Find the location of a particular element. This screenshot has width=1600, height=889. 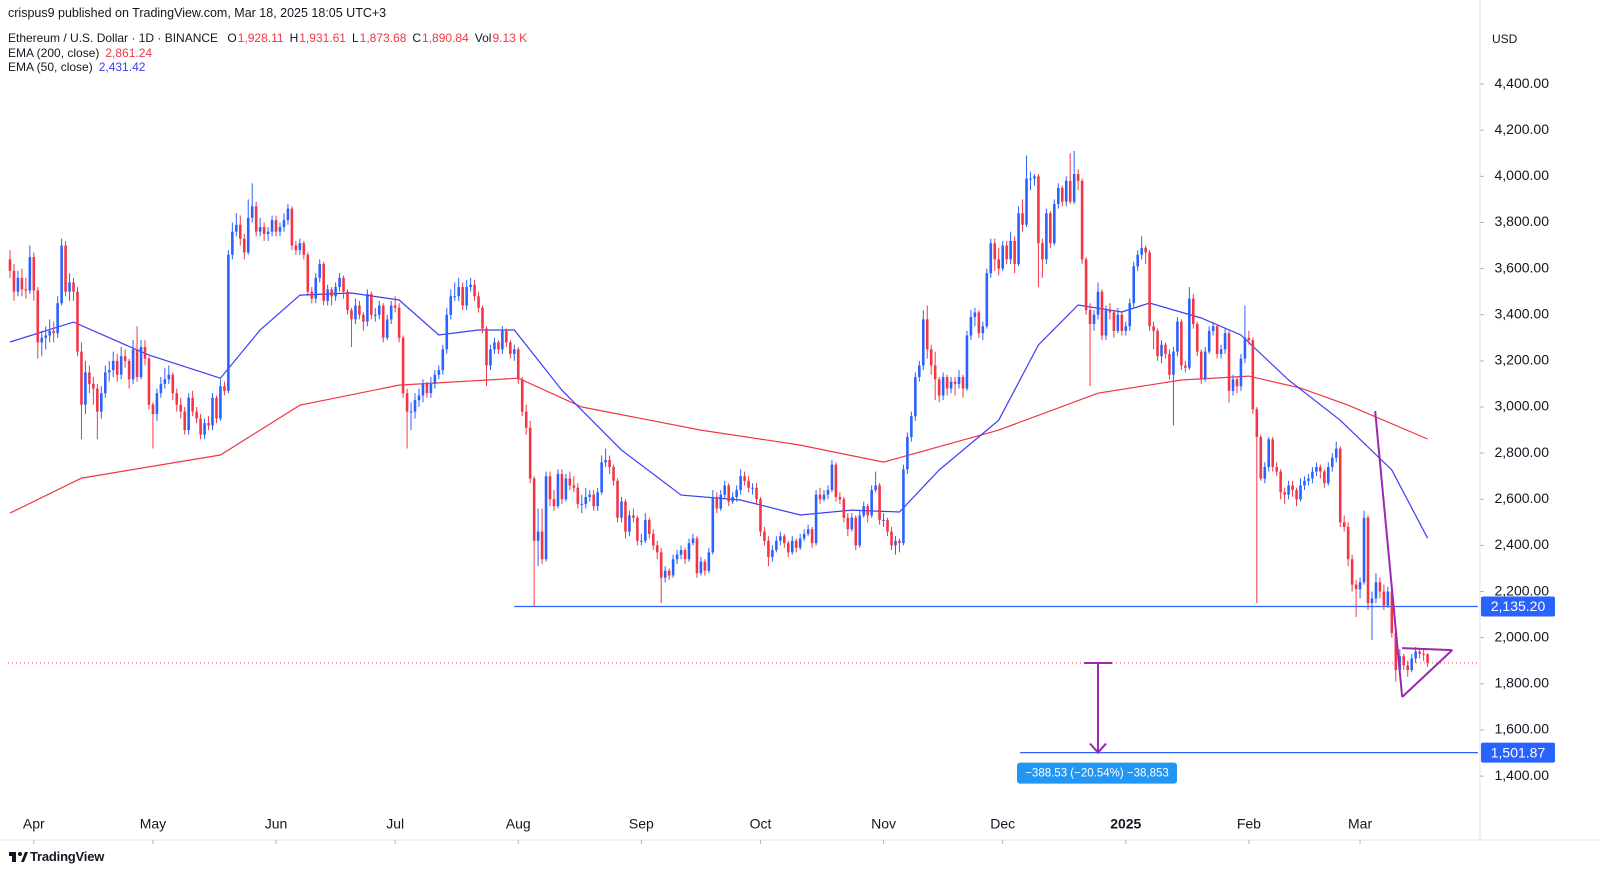

ohlc-key: H is located at coordinates (294, 38).